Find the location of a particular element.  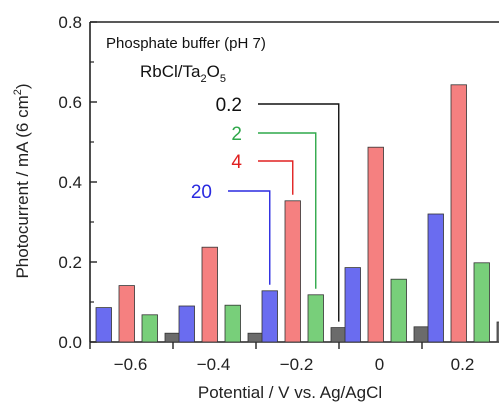

y-axis-title: Photocurrent / mA (6 cm2) is located at coordinates (22, 180).